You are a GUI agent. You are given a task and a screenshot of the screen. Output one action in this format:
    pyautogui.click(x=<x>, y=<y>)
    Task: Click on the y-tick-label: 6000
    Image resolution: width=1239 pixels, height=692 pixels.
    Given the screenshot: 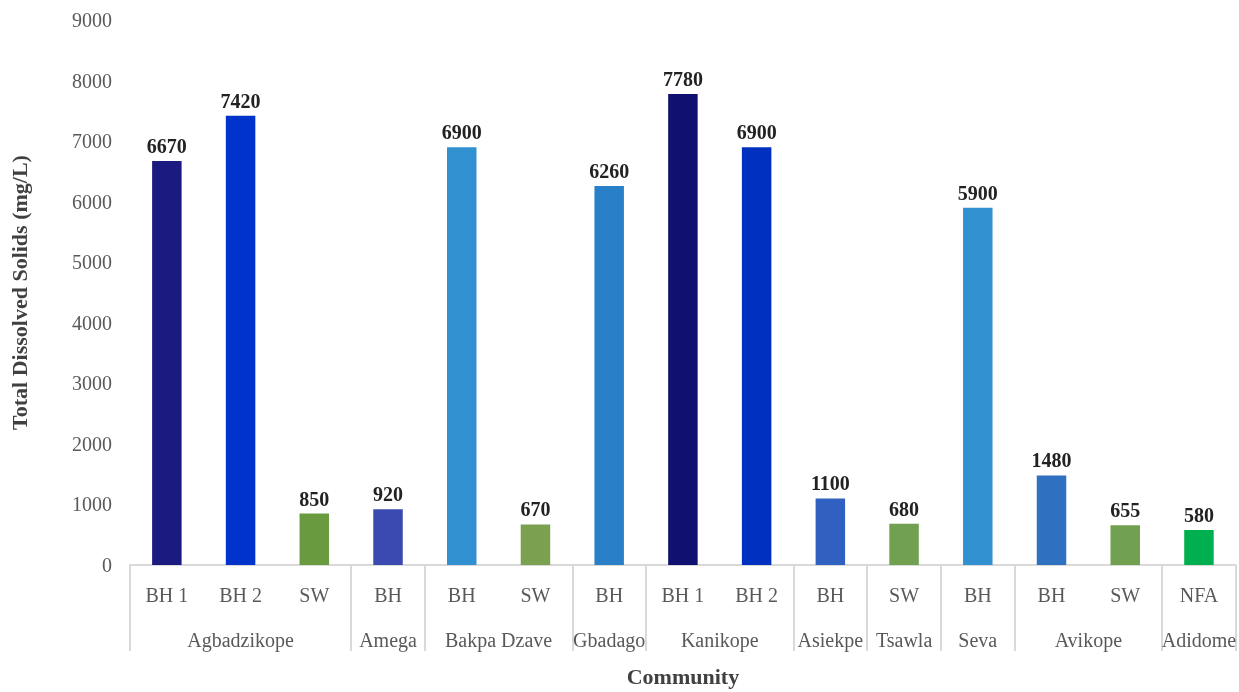 What is the action you would take?
    pyautogui.click(x=92, y=201)
    